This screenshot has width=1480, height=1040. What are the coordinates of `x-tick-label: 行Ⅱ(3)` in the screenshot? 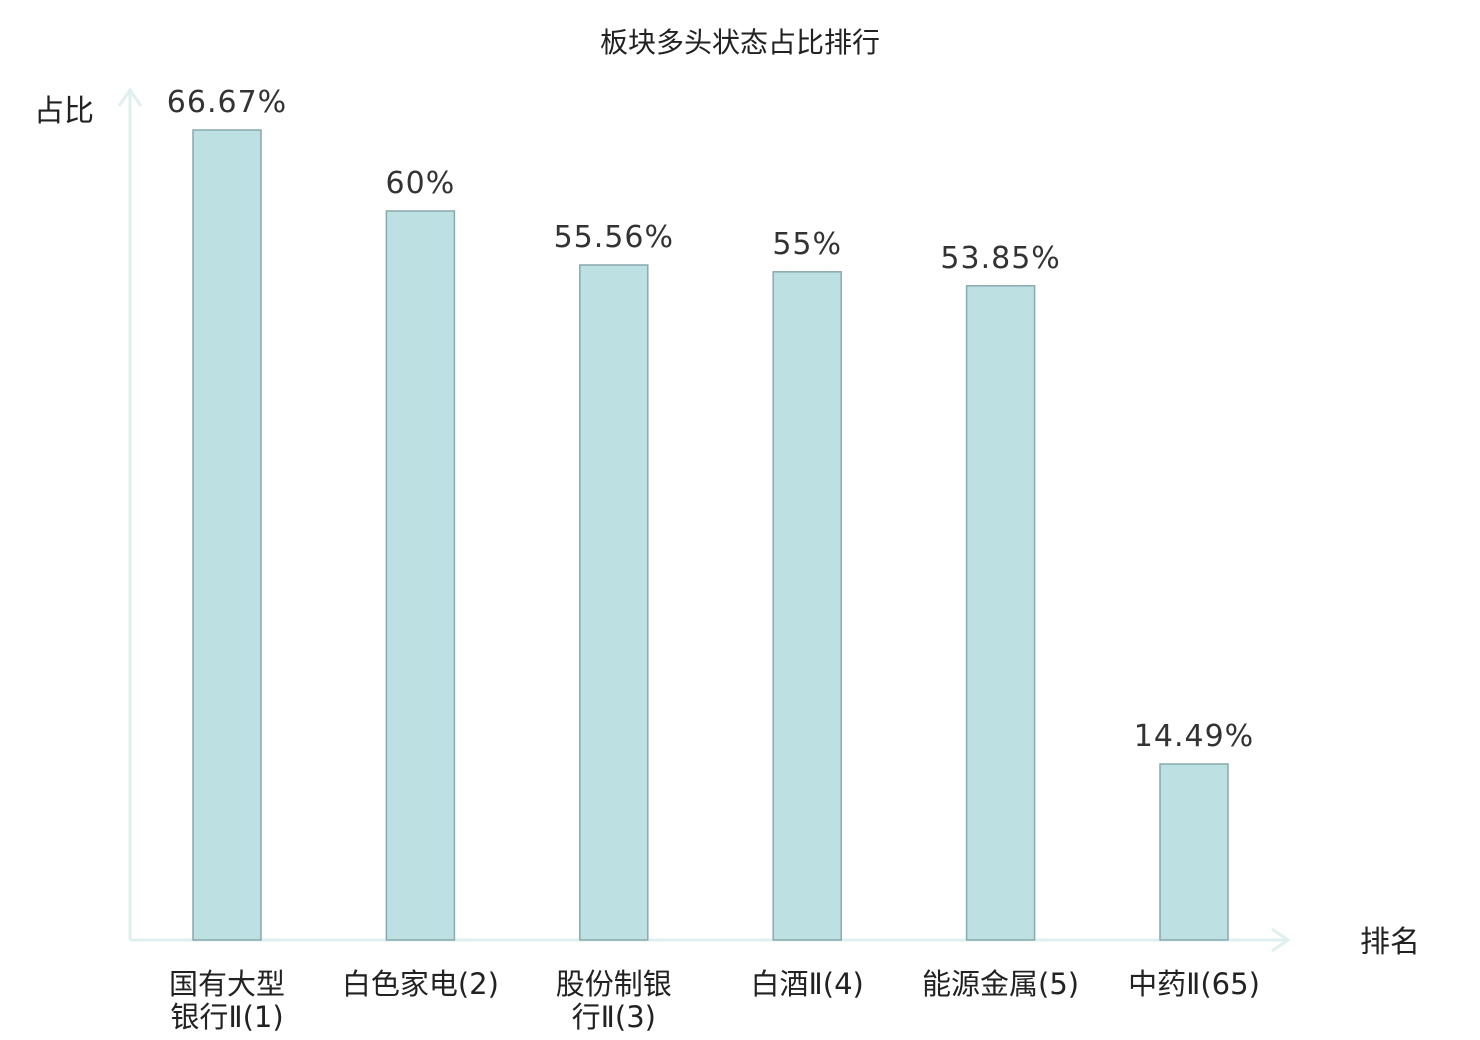 It's located at (614, 1017).